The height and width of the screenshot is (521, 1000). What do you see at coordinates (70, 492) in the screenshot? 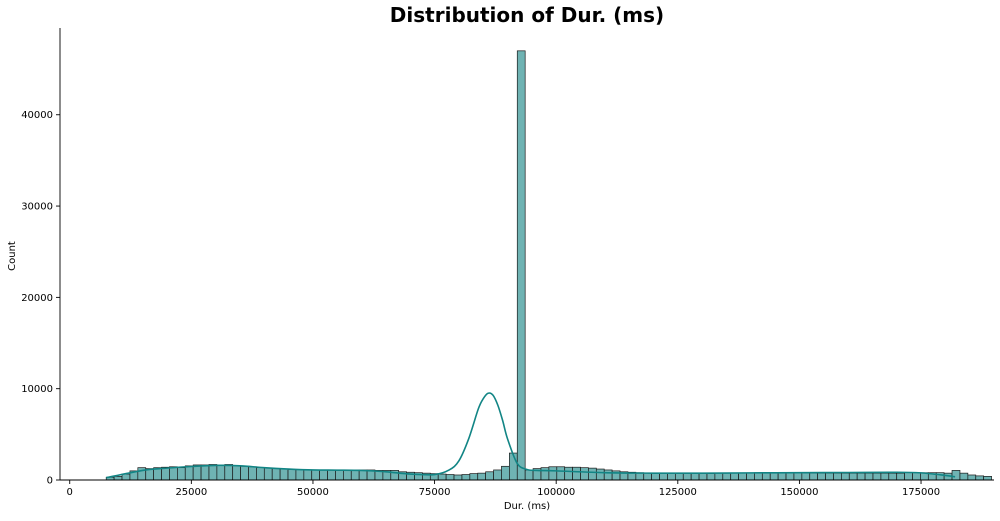
I see `x-tick-label: 0` at bounding box center [70, 492].